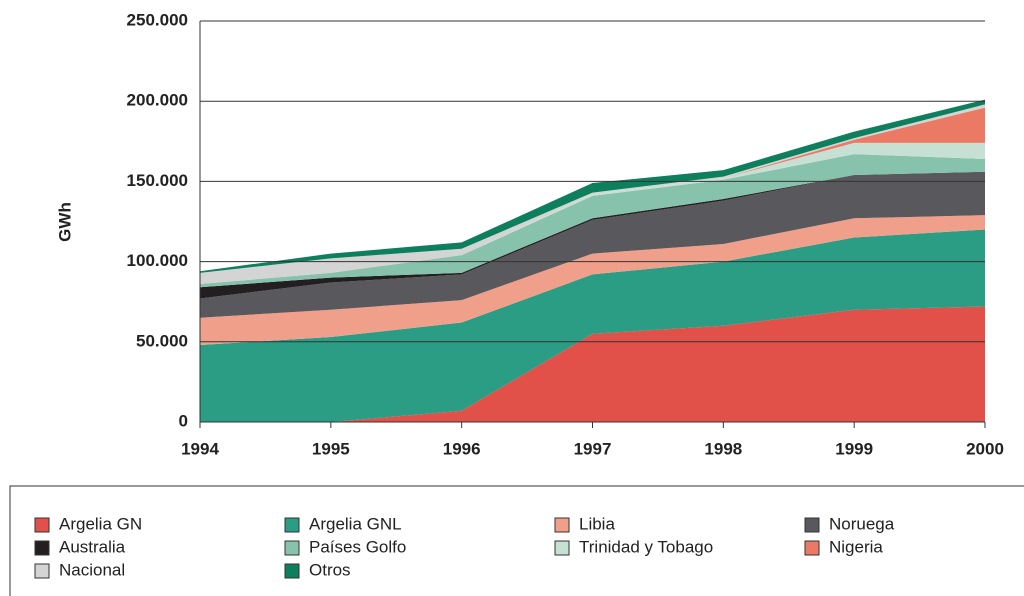 The width and height of the screenshot is (1024, 596). What do you see at coordinates (646, 546) in the screenshot?
I see `legend-label: Trinidad y Tobago` at bounding box center [646, 546].